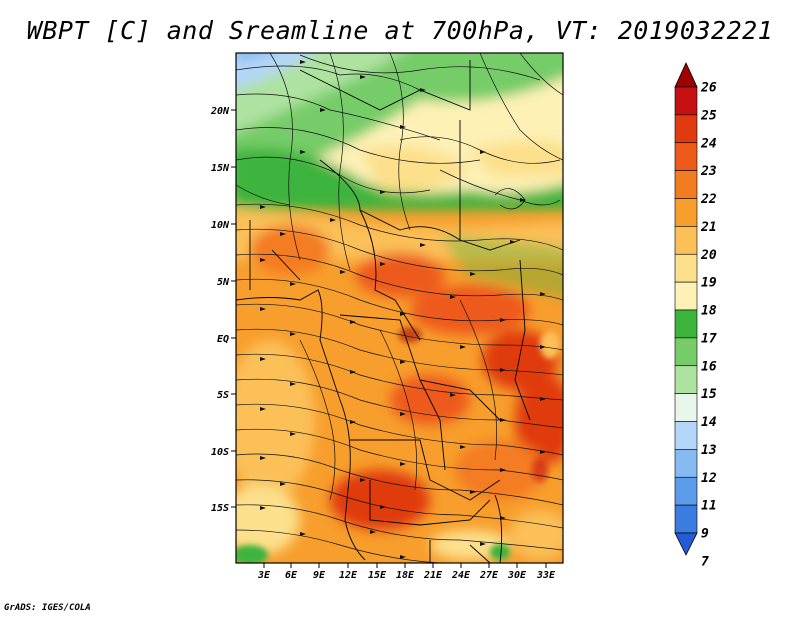 The height and width of the screenshot is (618, 800). I want to click on colorbar: 26 25 24 23 22 21 20 19 18 17 16 15 14 13 12 11 9 7, so click(695, 315).